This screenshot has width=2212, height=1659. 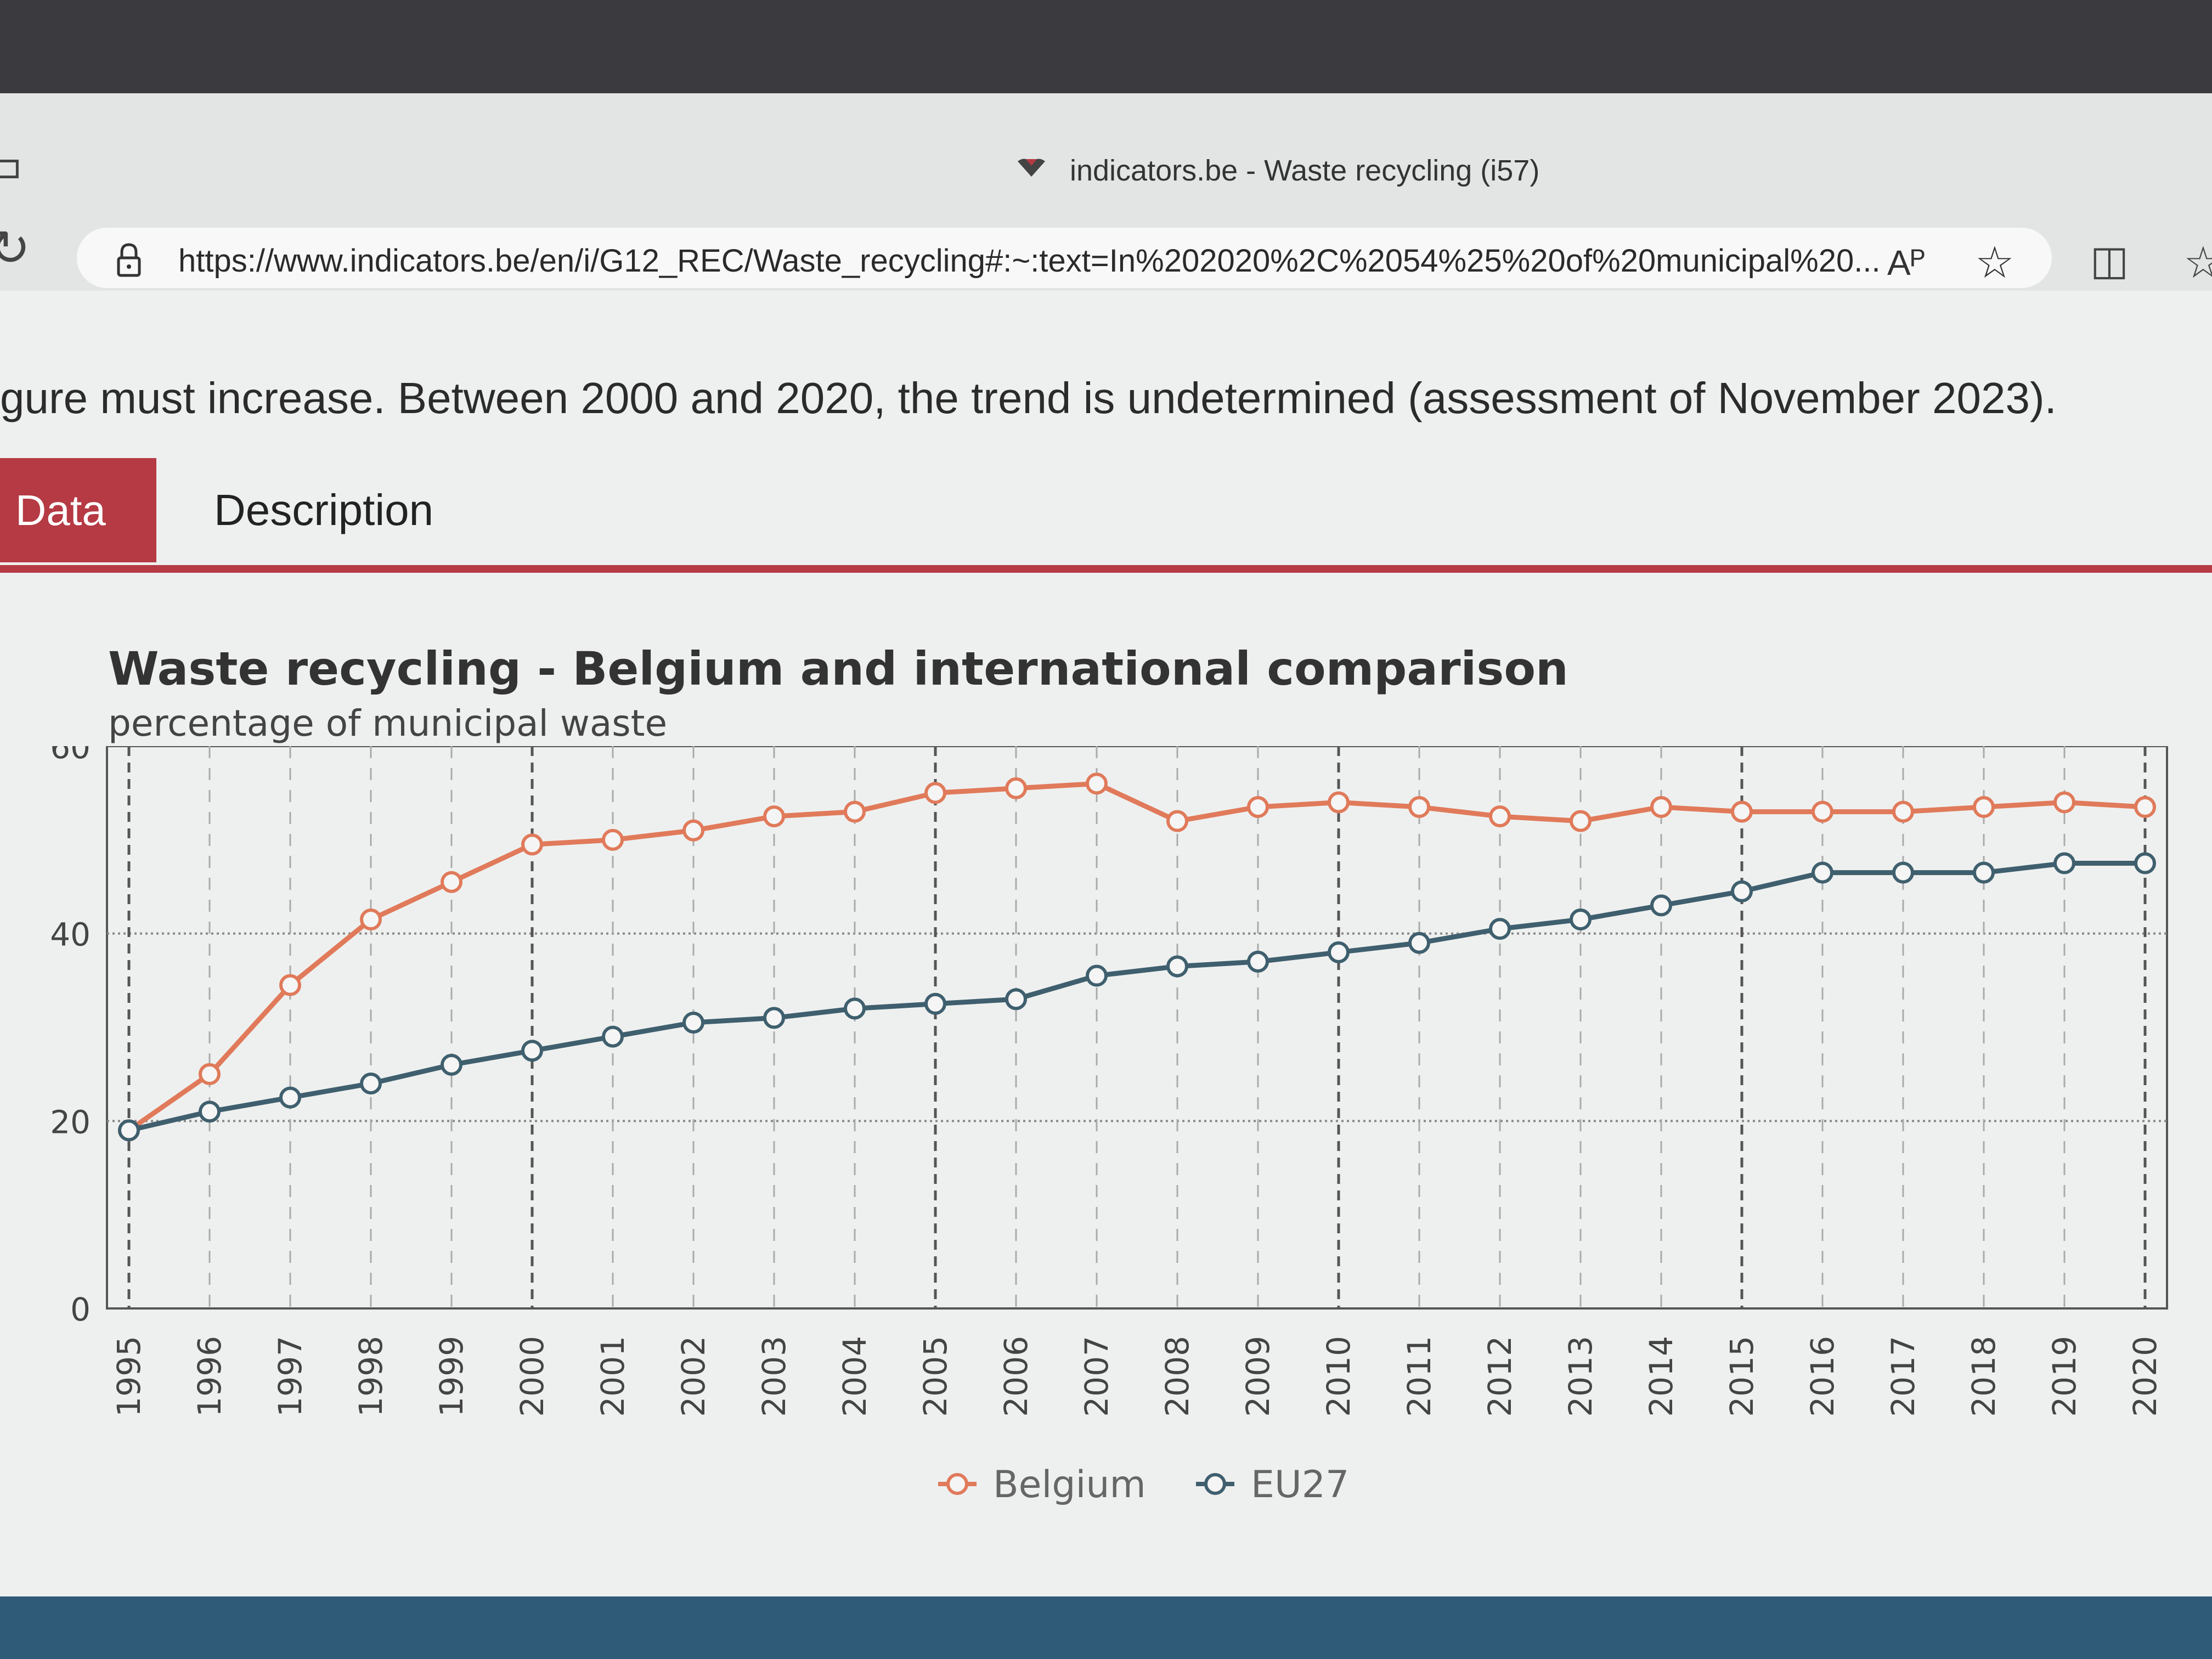 I want to click on x-tick-label: 2003, so click(x=774, y=1376).